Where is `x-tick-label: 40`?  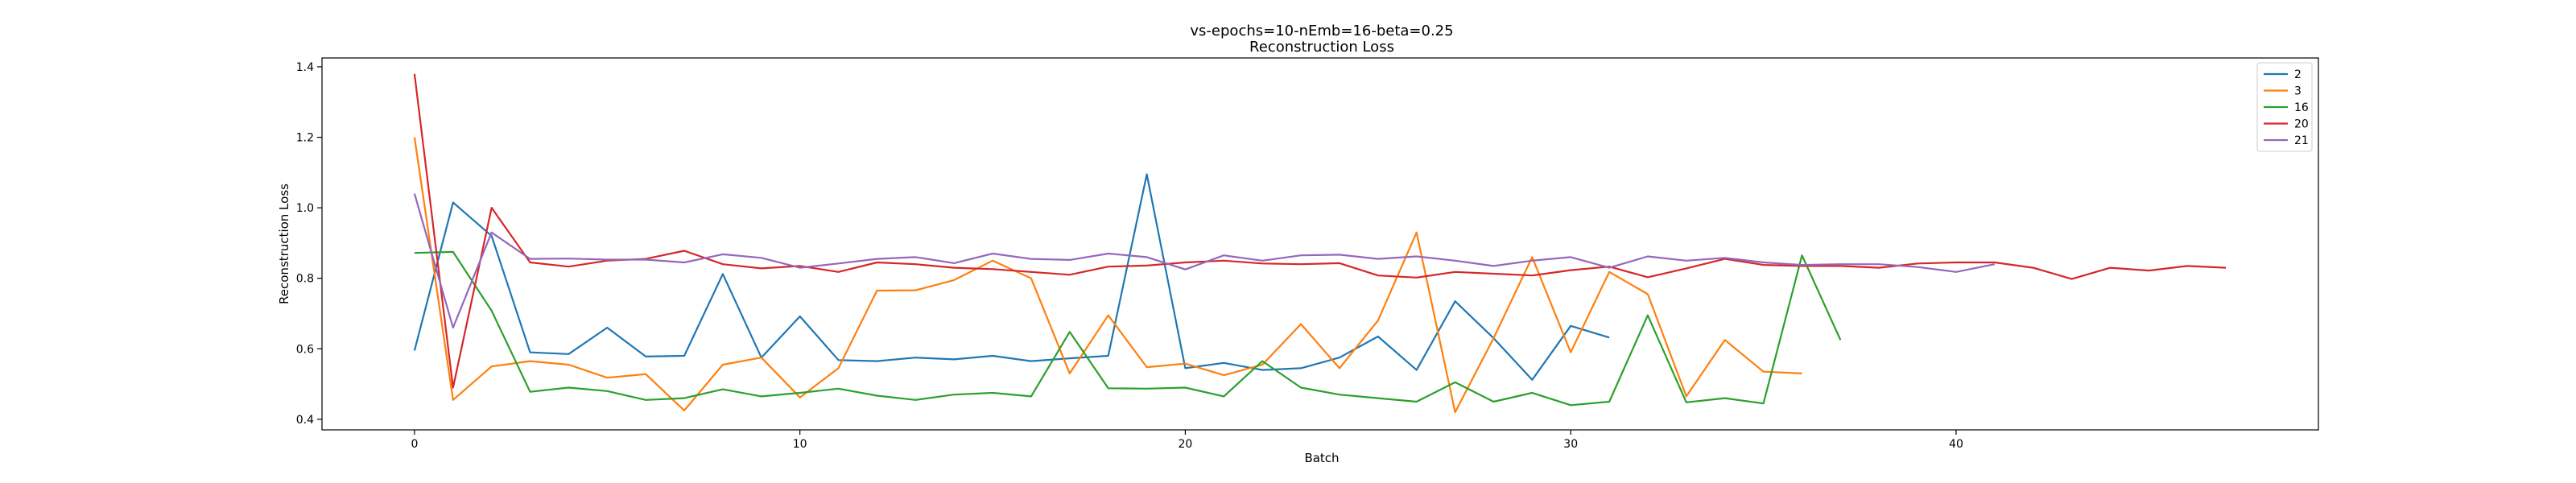 x-tick-label: 40 is located at coordinates (1956, 444).